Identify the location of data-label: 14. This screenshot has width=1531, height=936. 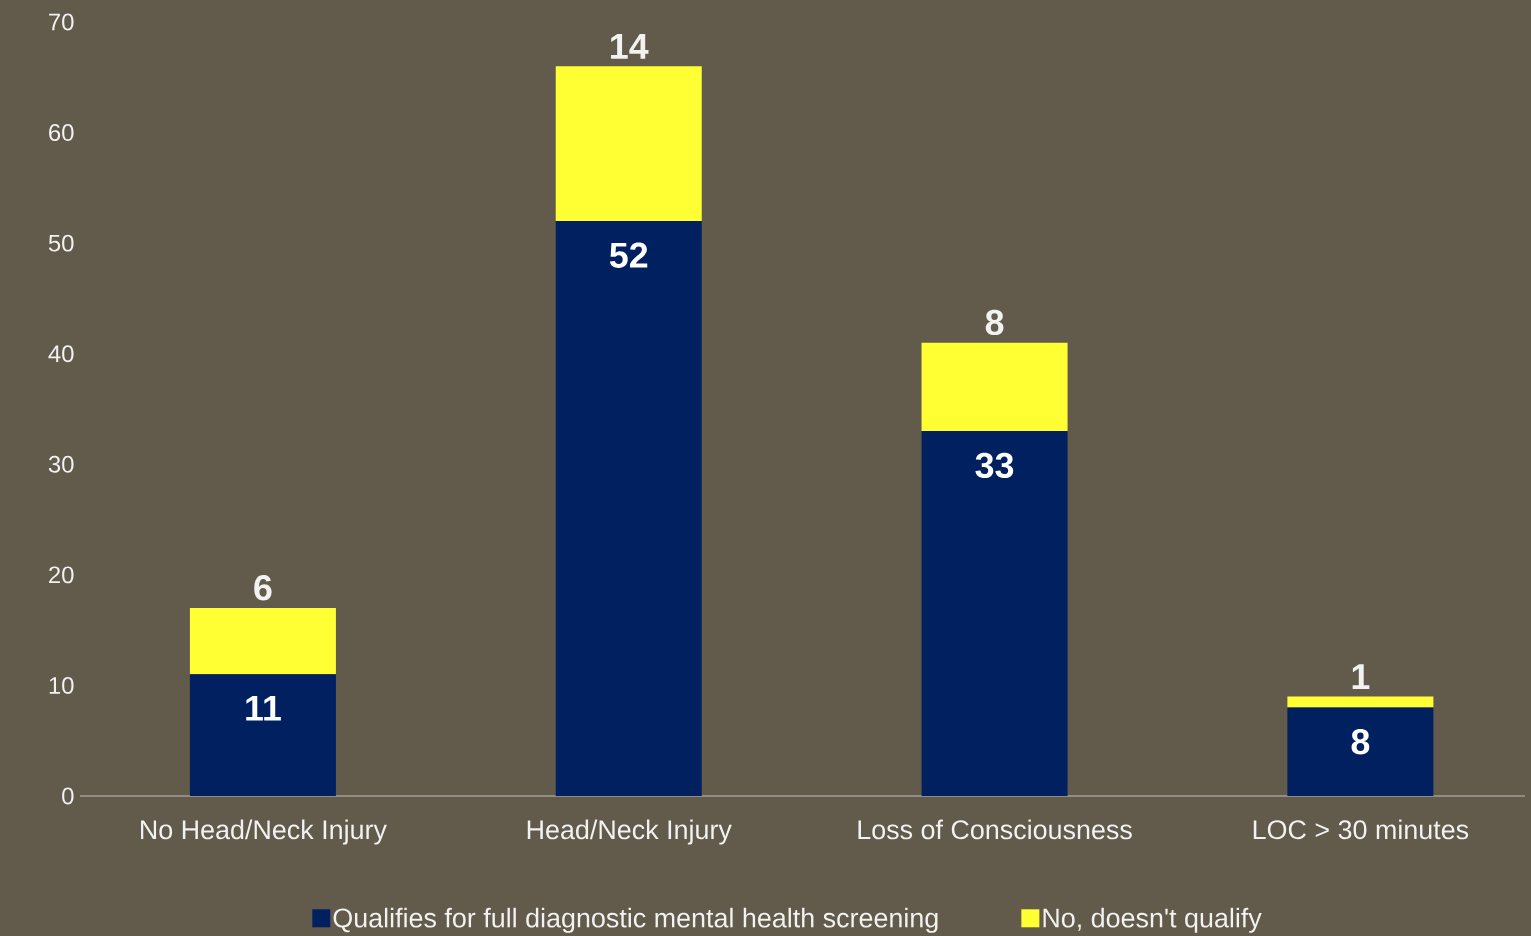
(630, 46).